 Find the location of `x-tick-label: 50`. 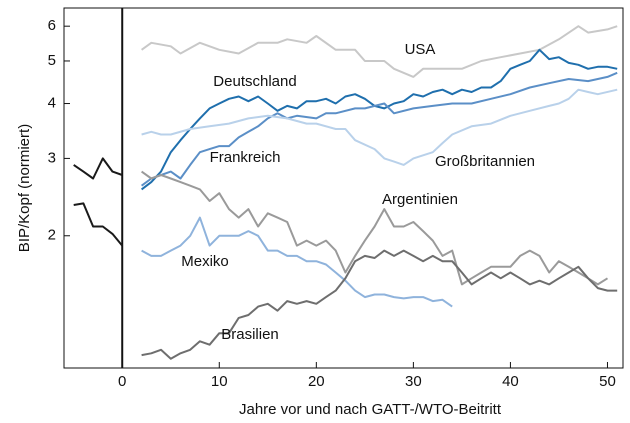

x-tick-label: 50 is located at coordinates (607, 381).